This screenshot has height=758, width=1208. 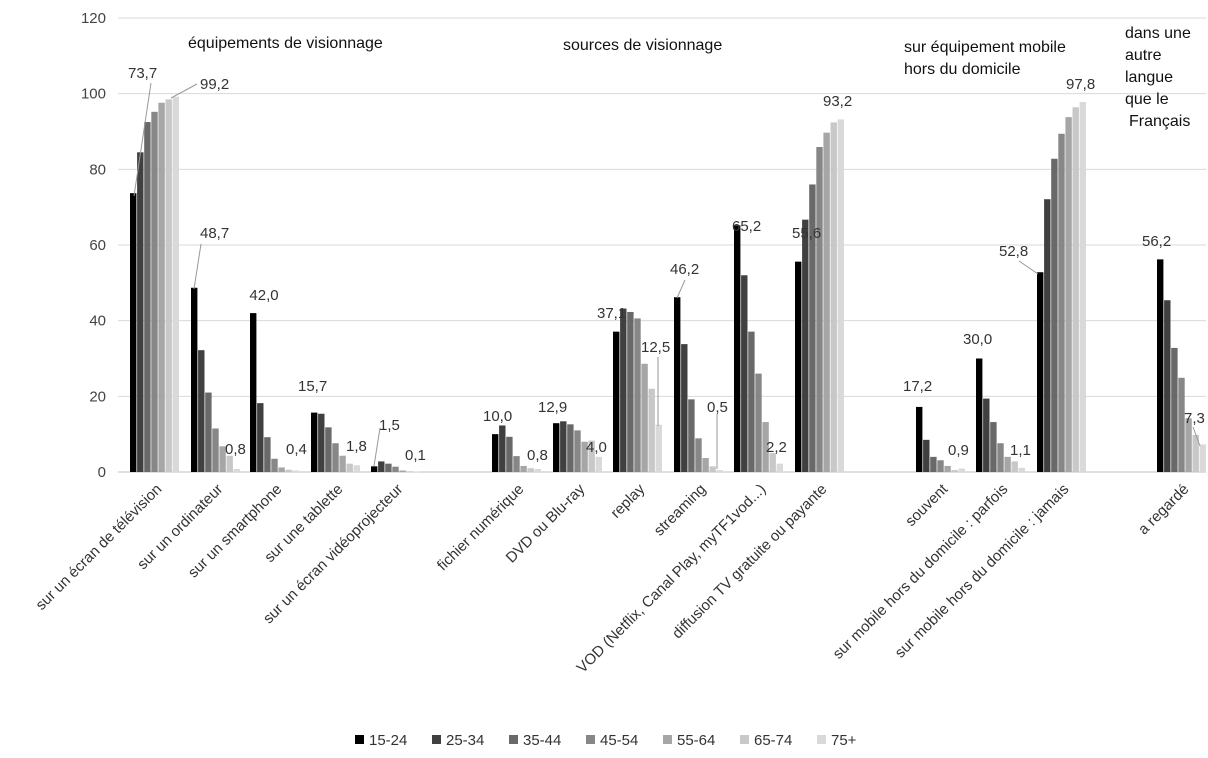 I want to click on group-title-line: langue, so click(x=1149, y=77).